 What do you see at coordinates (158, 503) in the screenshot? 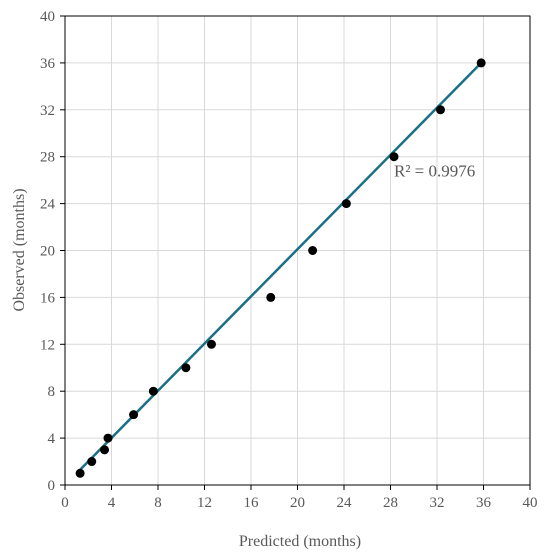
I see `x-tick-label: 8` at bounding box center [158, 503].